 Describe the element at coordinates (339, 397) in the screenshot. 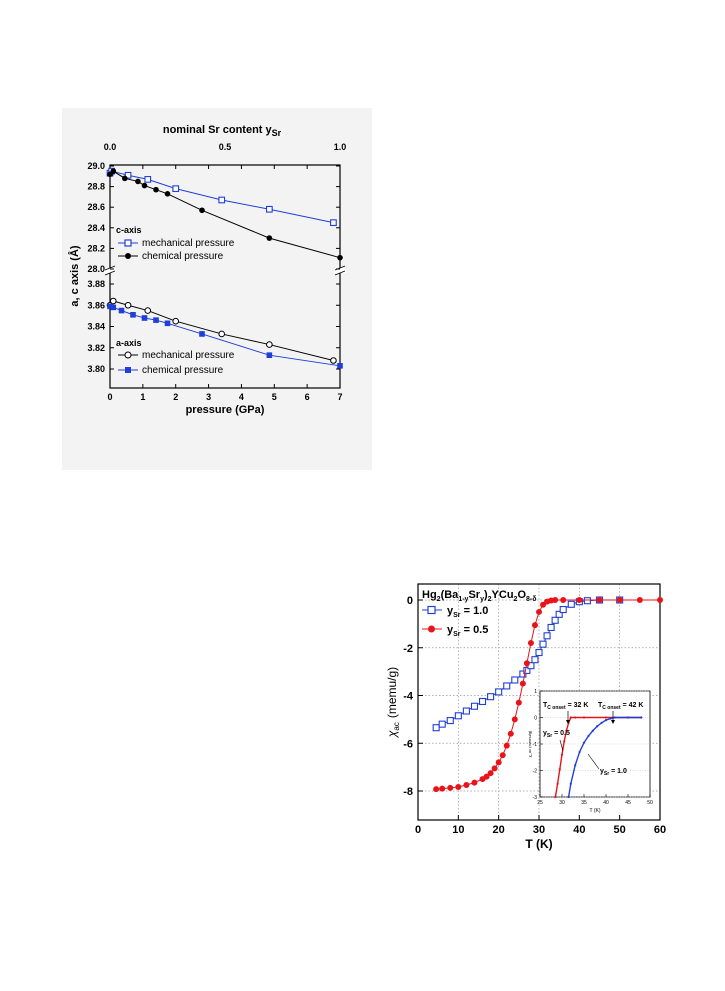

I see `x-tick-label-7: 7` at that location.